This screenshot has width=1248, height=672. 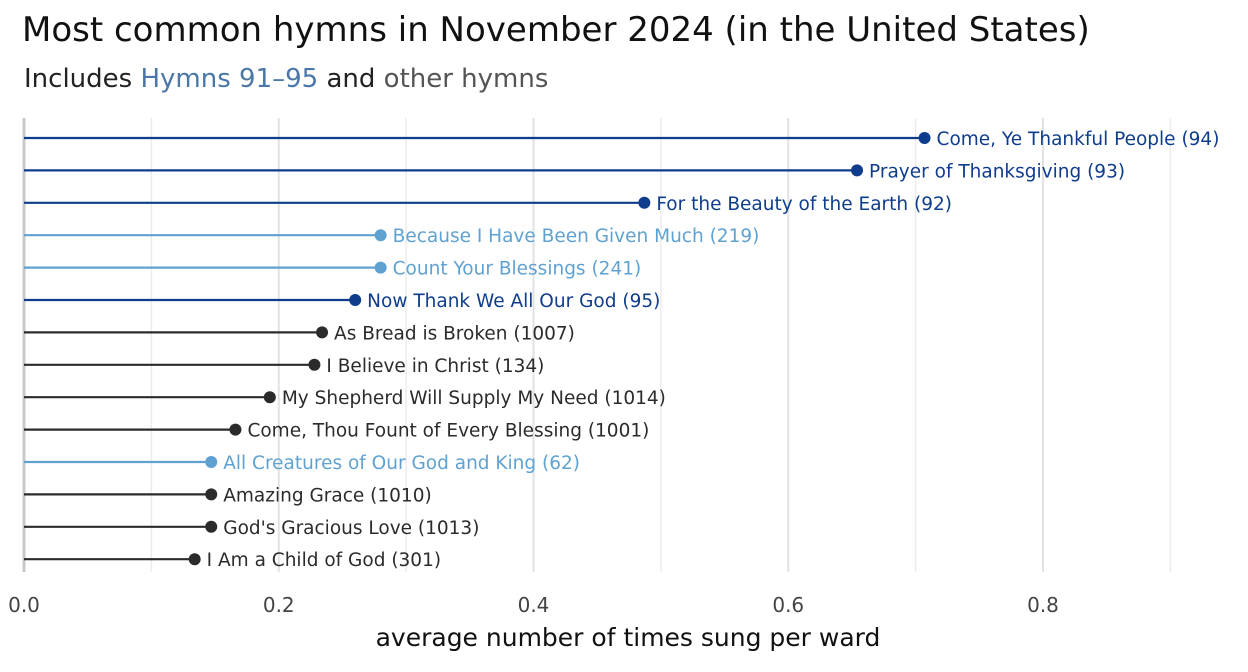 What do you see at coordinates (474, 398) in the screenshot?
I see `data-label: My Shepherd Will Supply My Need (1014)` at bounding box center [474, 398].